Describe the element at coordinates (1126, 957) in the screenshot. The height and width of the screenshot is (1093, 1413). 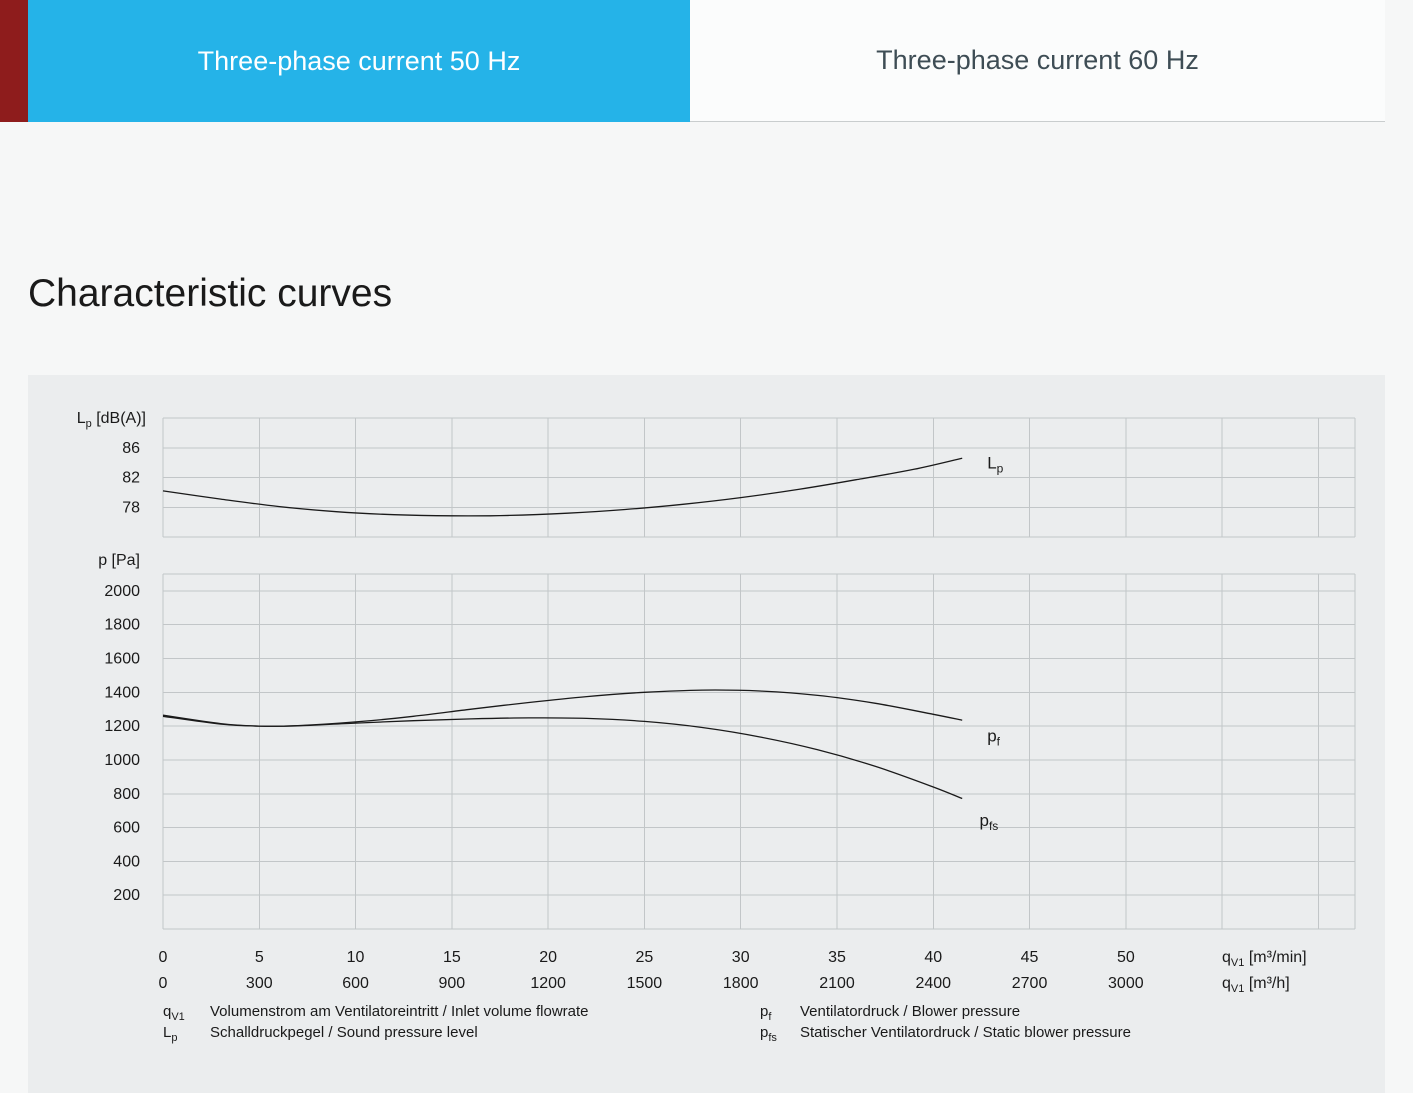
I see `x-tick-label: 50` at that location.